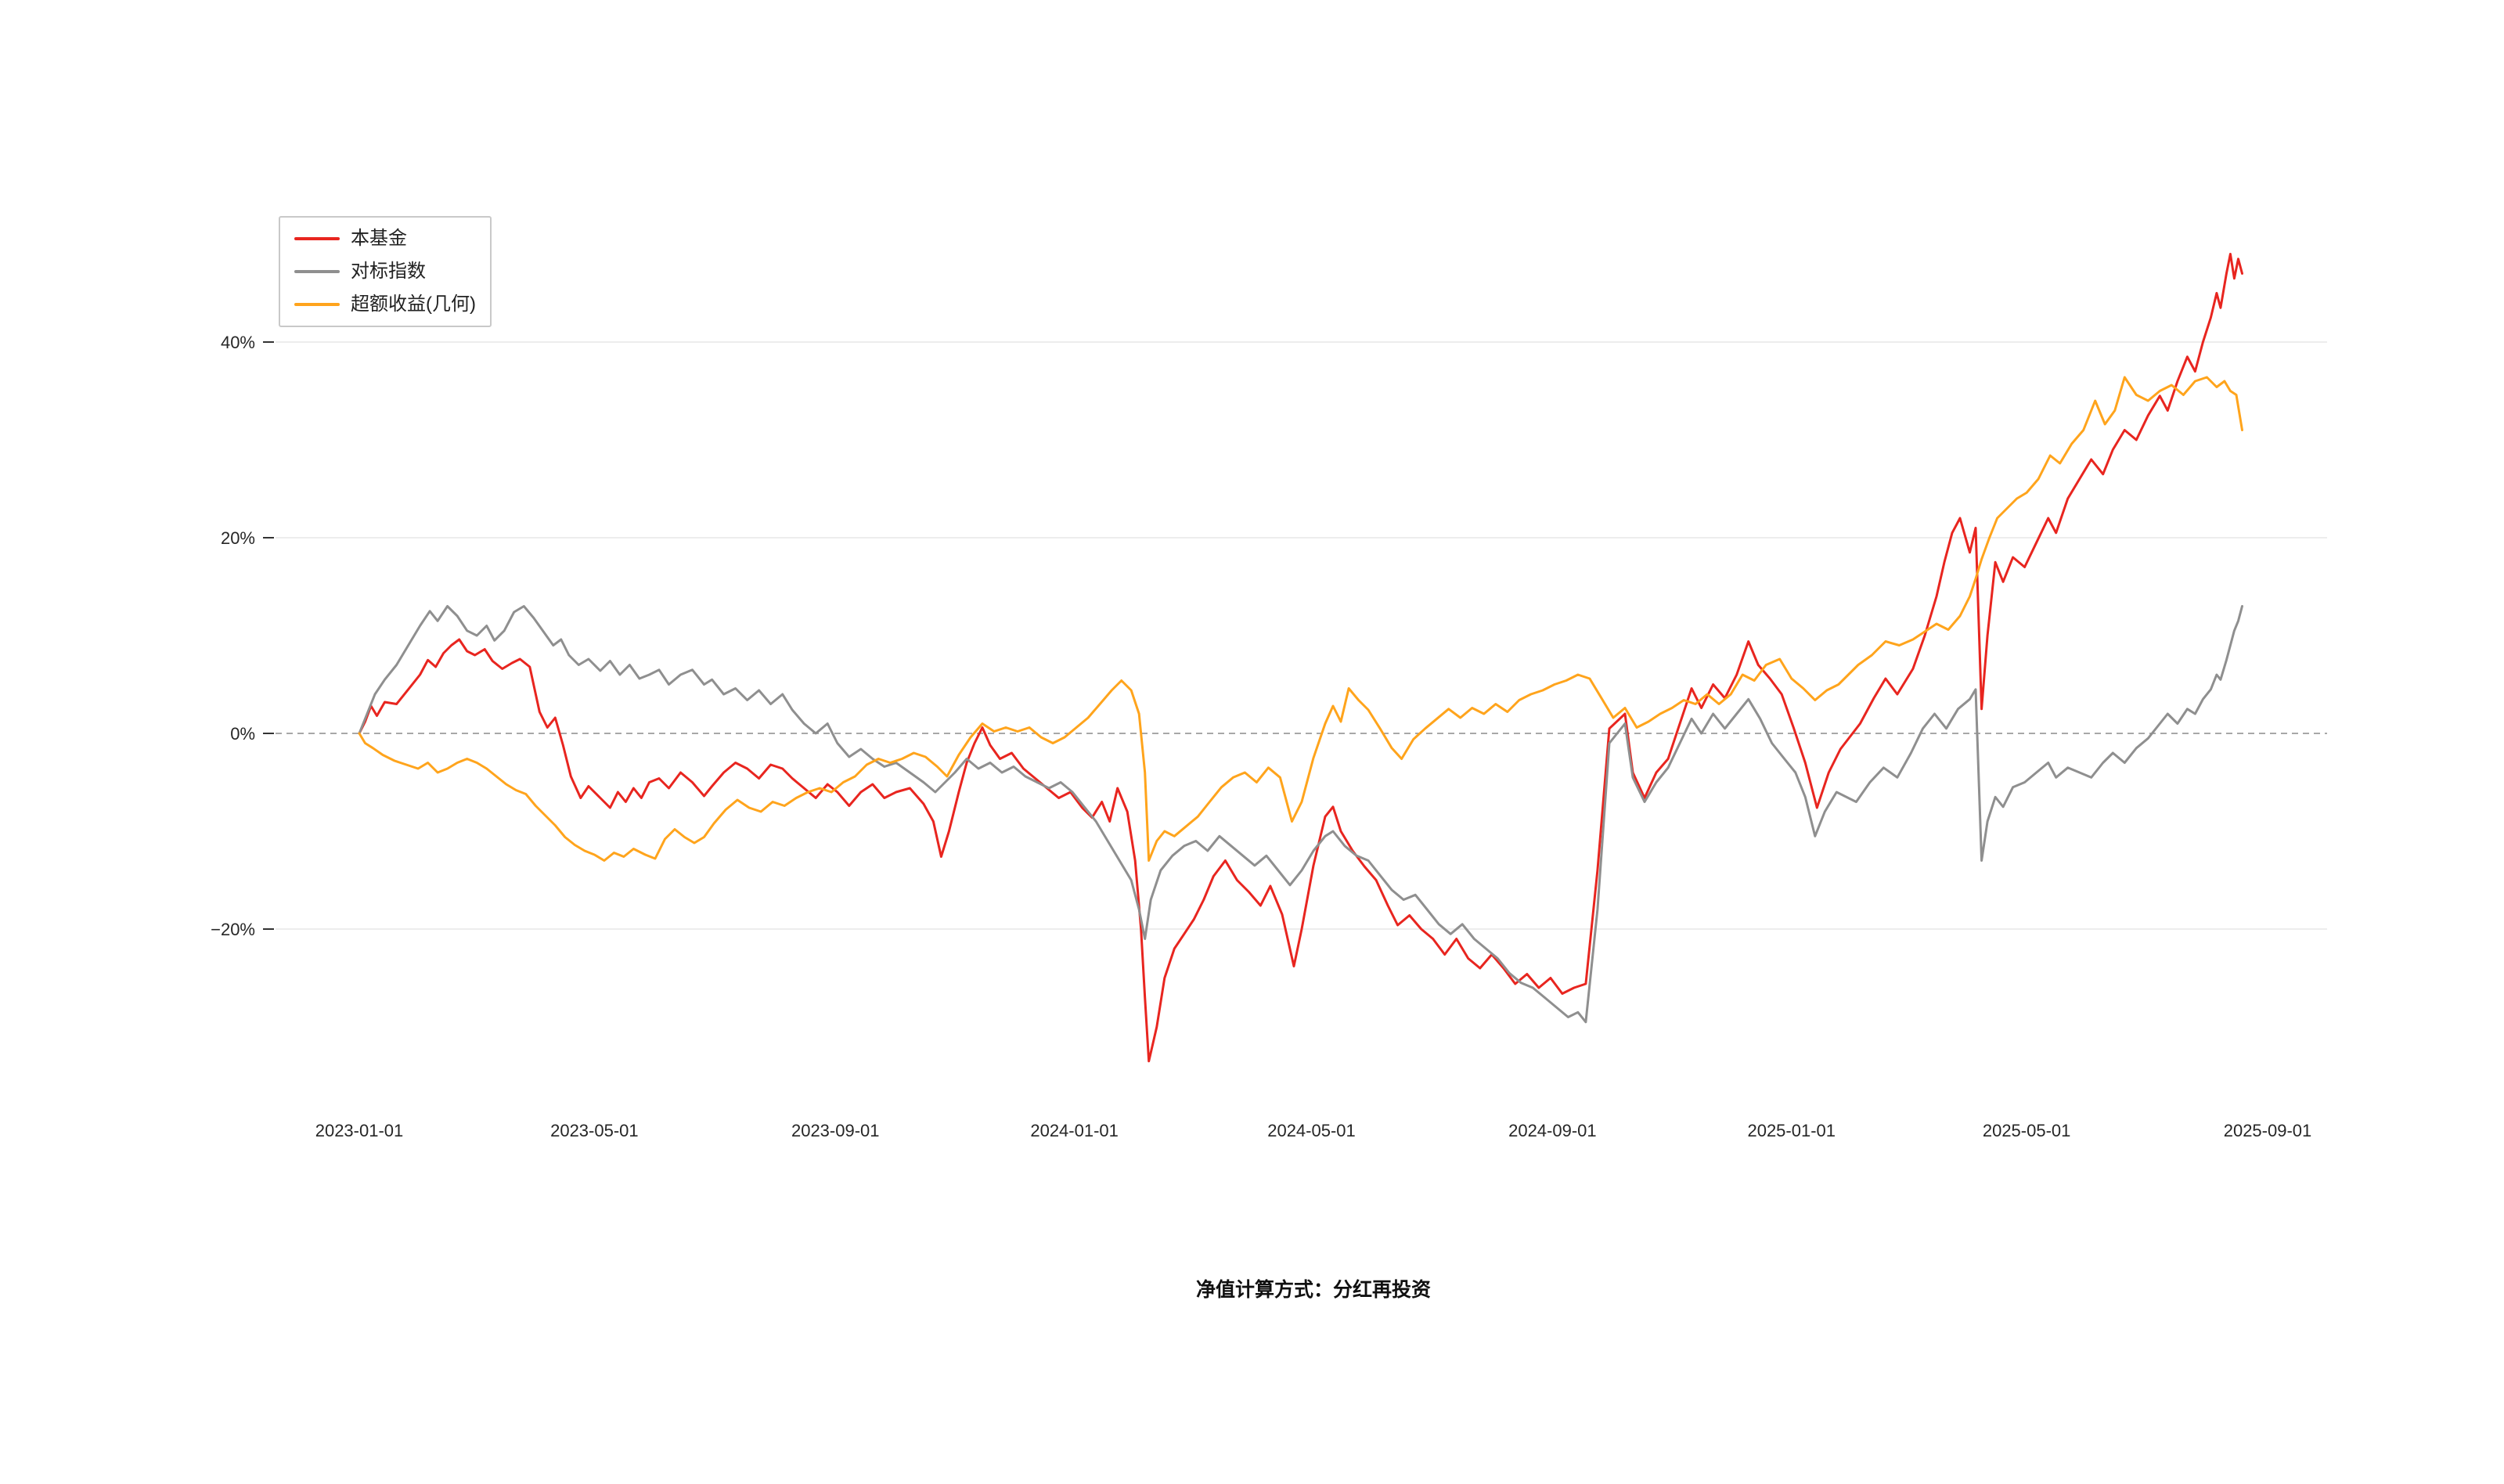 This screenshot has width=2504, height=1484. Describe the element at coordinates (238, 342) in the screenshot. I see `y-tick-label: 40%` at that location.